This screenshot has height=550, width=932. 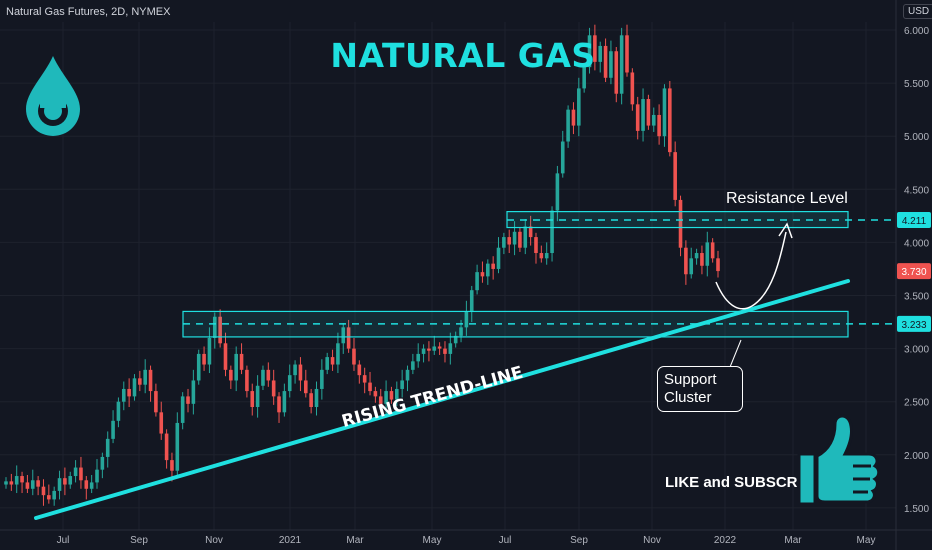 I want to click on support-label-line2: Cluster, so click(x=688, y=397).